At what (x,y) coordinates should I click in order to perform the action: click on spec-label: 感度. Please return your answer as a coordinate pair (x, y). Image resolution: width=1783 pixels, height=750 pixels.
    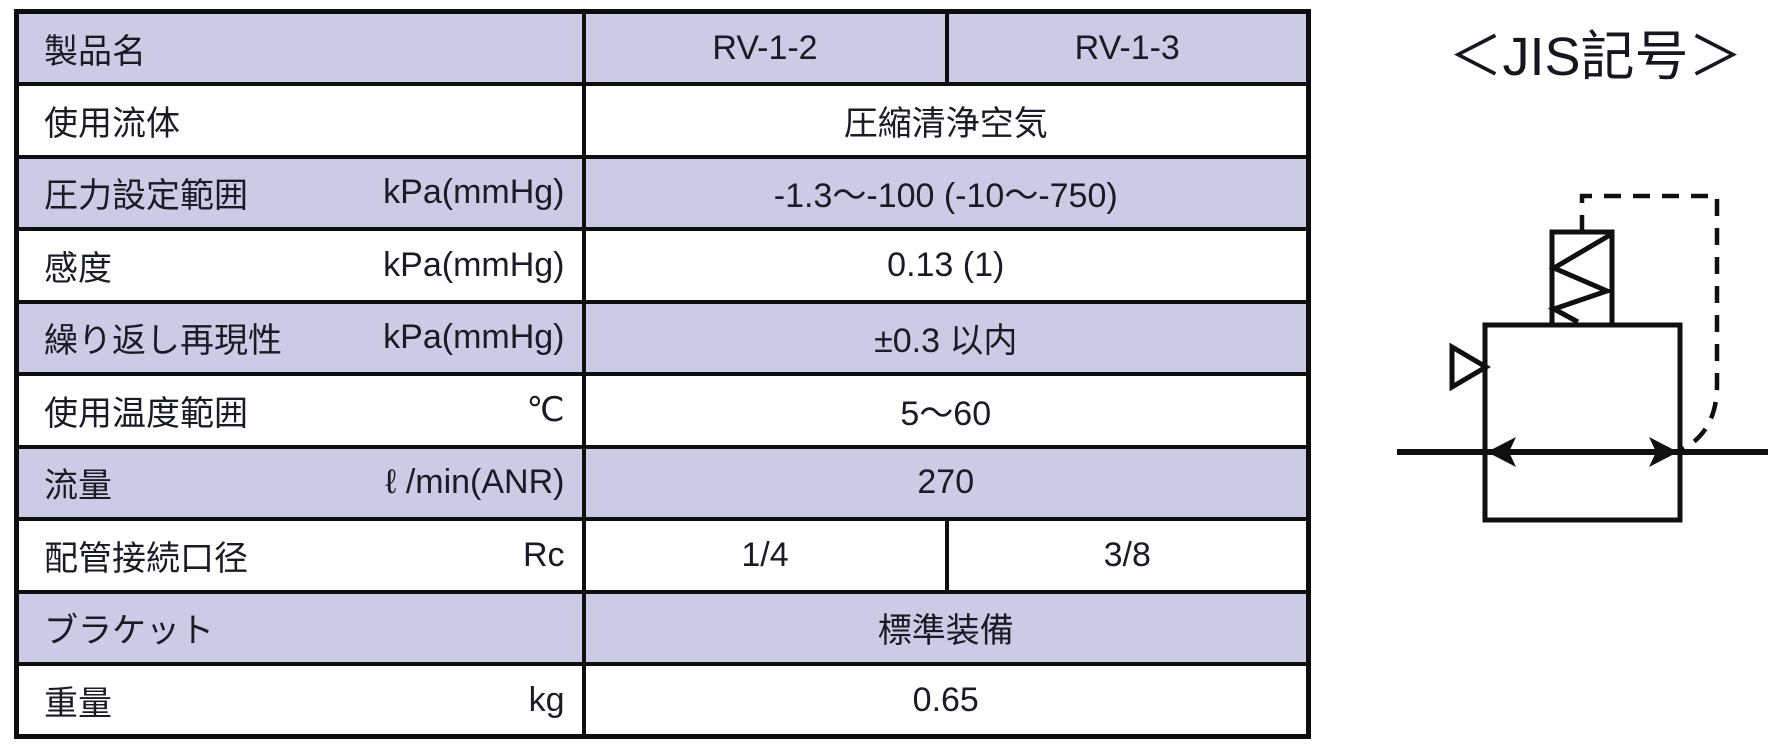
    Looking at the image, I should click on (78, 268).